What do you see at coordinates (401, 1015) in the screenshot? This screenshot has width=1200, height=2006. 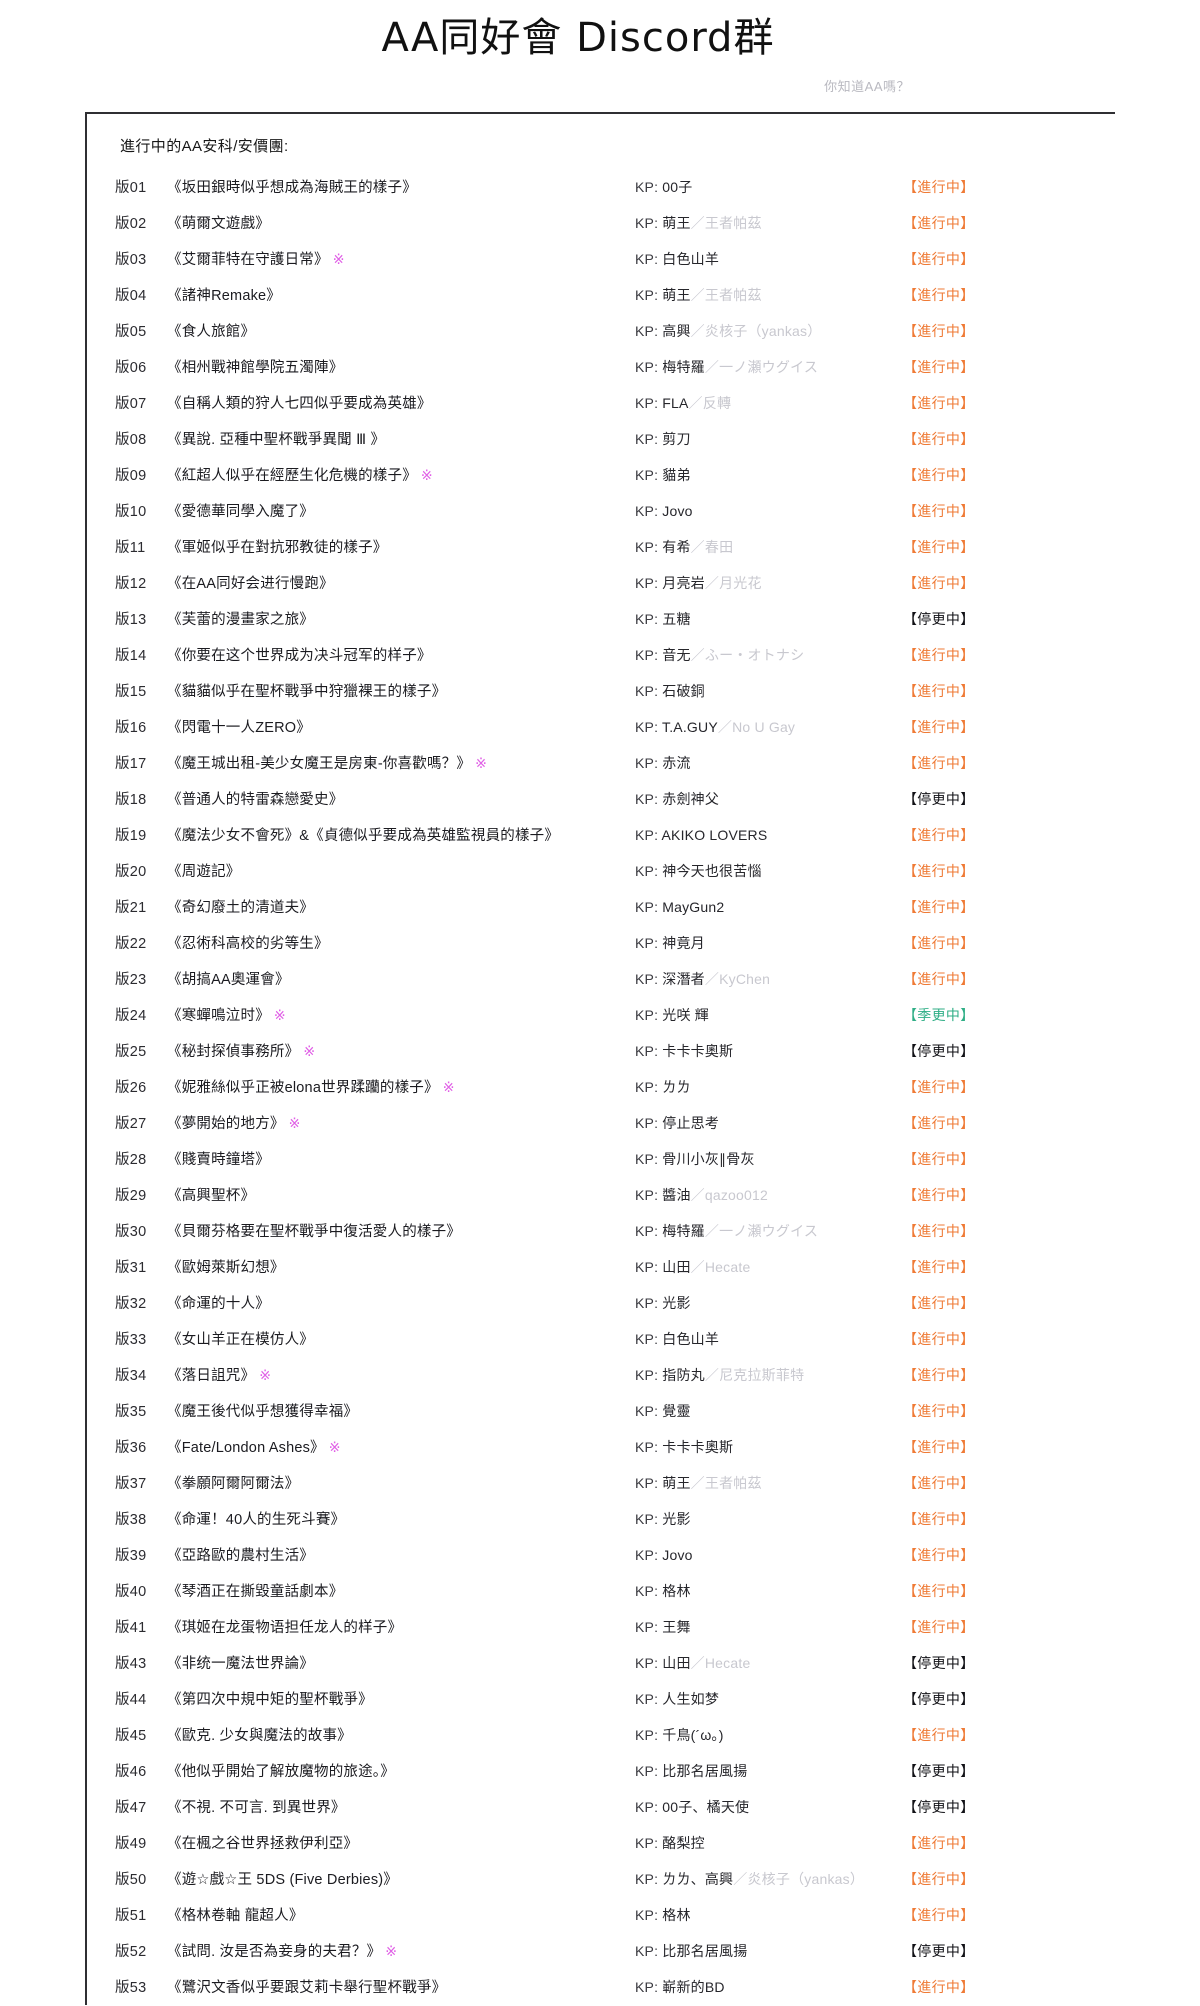 I see `row-title: 《寒蟬鳴泣时》 ※` at bounding box center [401, 1015].